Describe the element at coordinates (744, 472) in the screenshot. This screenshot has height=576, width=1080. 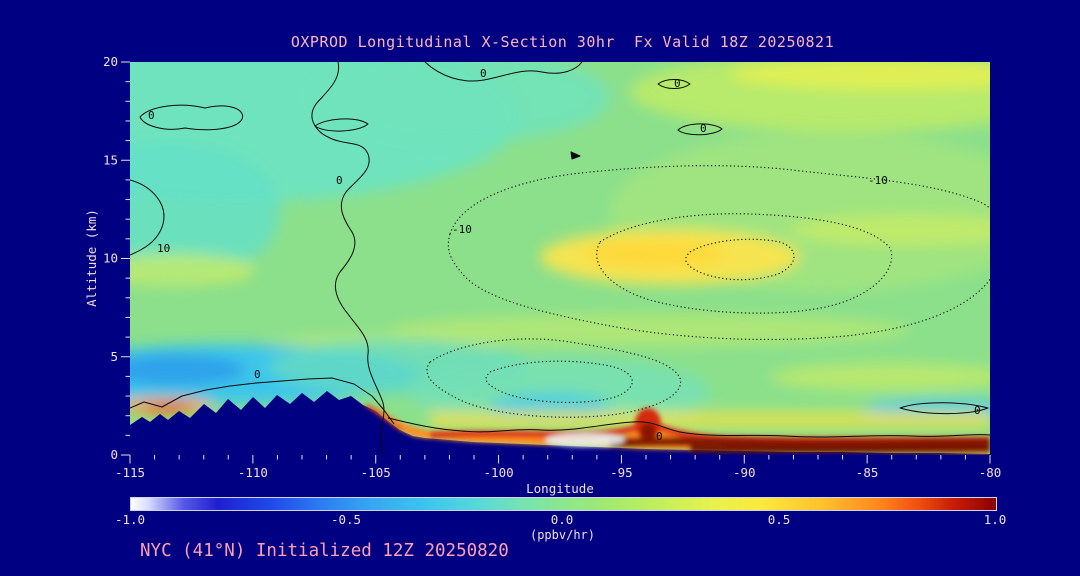
I see `x-tick-label: -90` at that location.